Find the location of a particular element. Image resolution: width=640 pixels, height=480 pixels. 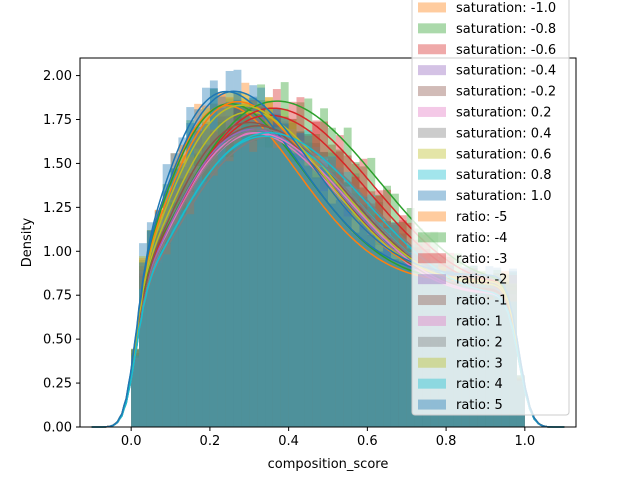

x-tick-label: 0.6 is located at coordinates (367, 441).